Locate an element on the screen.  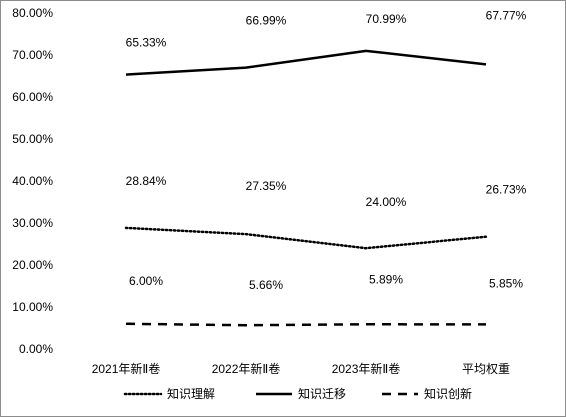
data-label: 65.33% is located at coordinates (146, 43).